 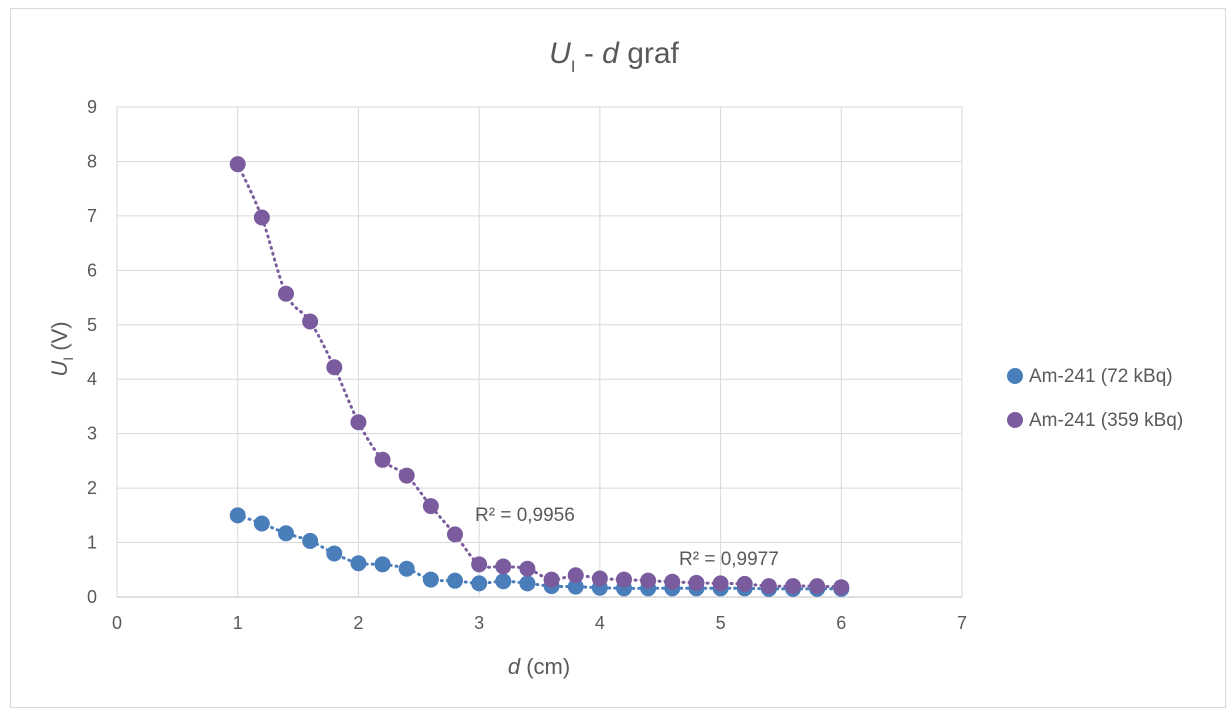 What do you see at coordinates (479, 623) in the screenshot?
I see `x-tick-label: 3` at bounding box center [479, 623].